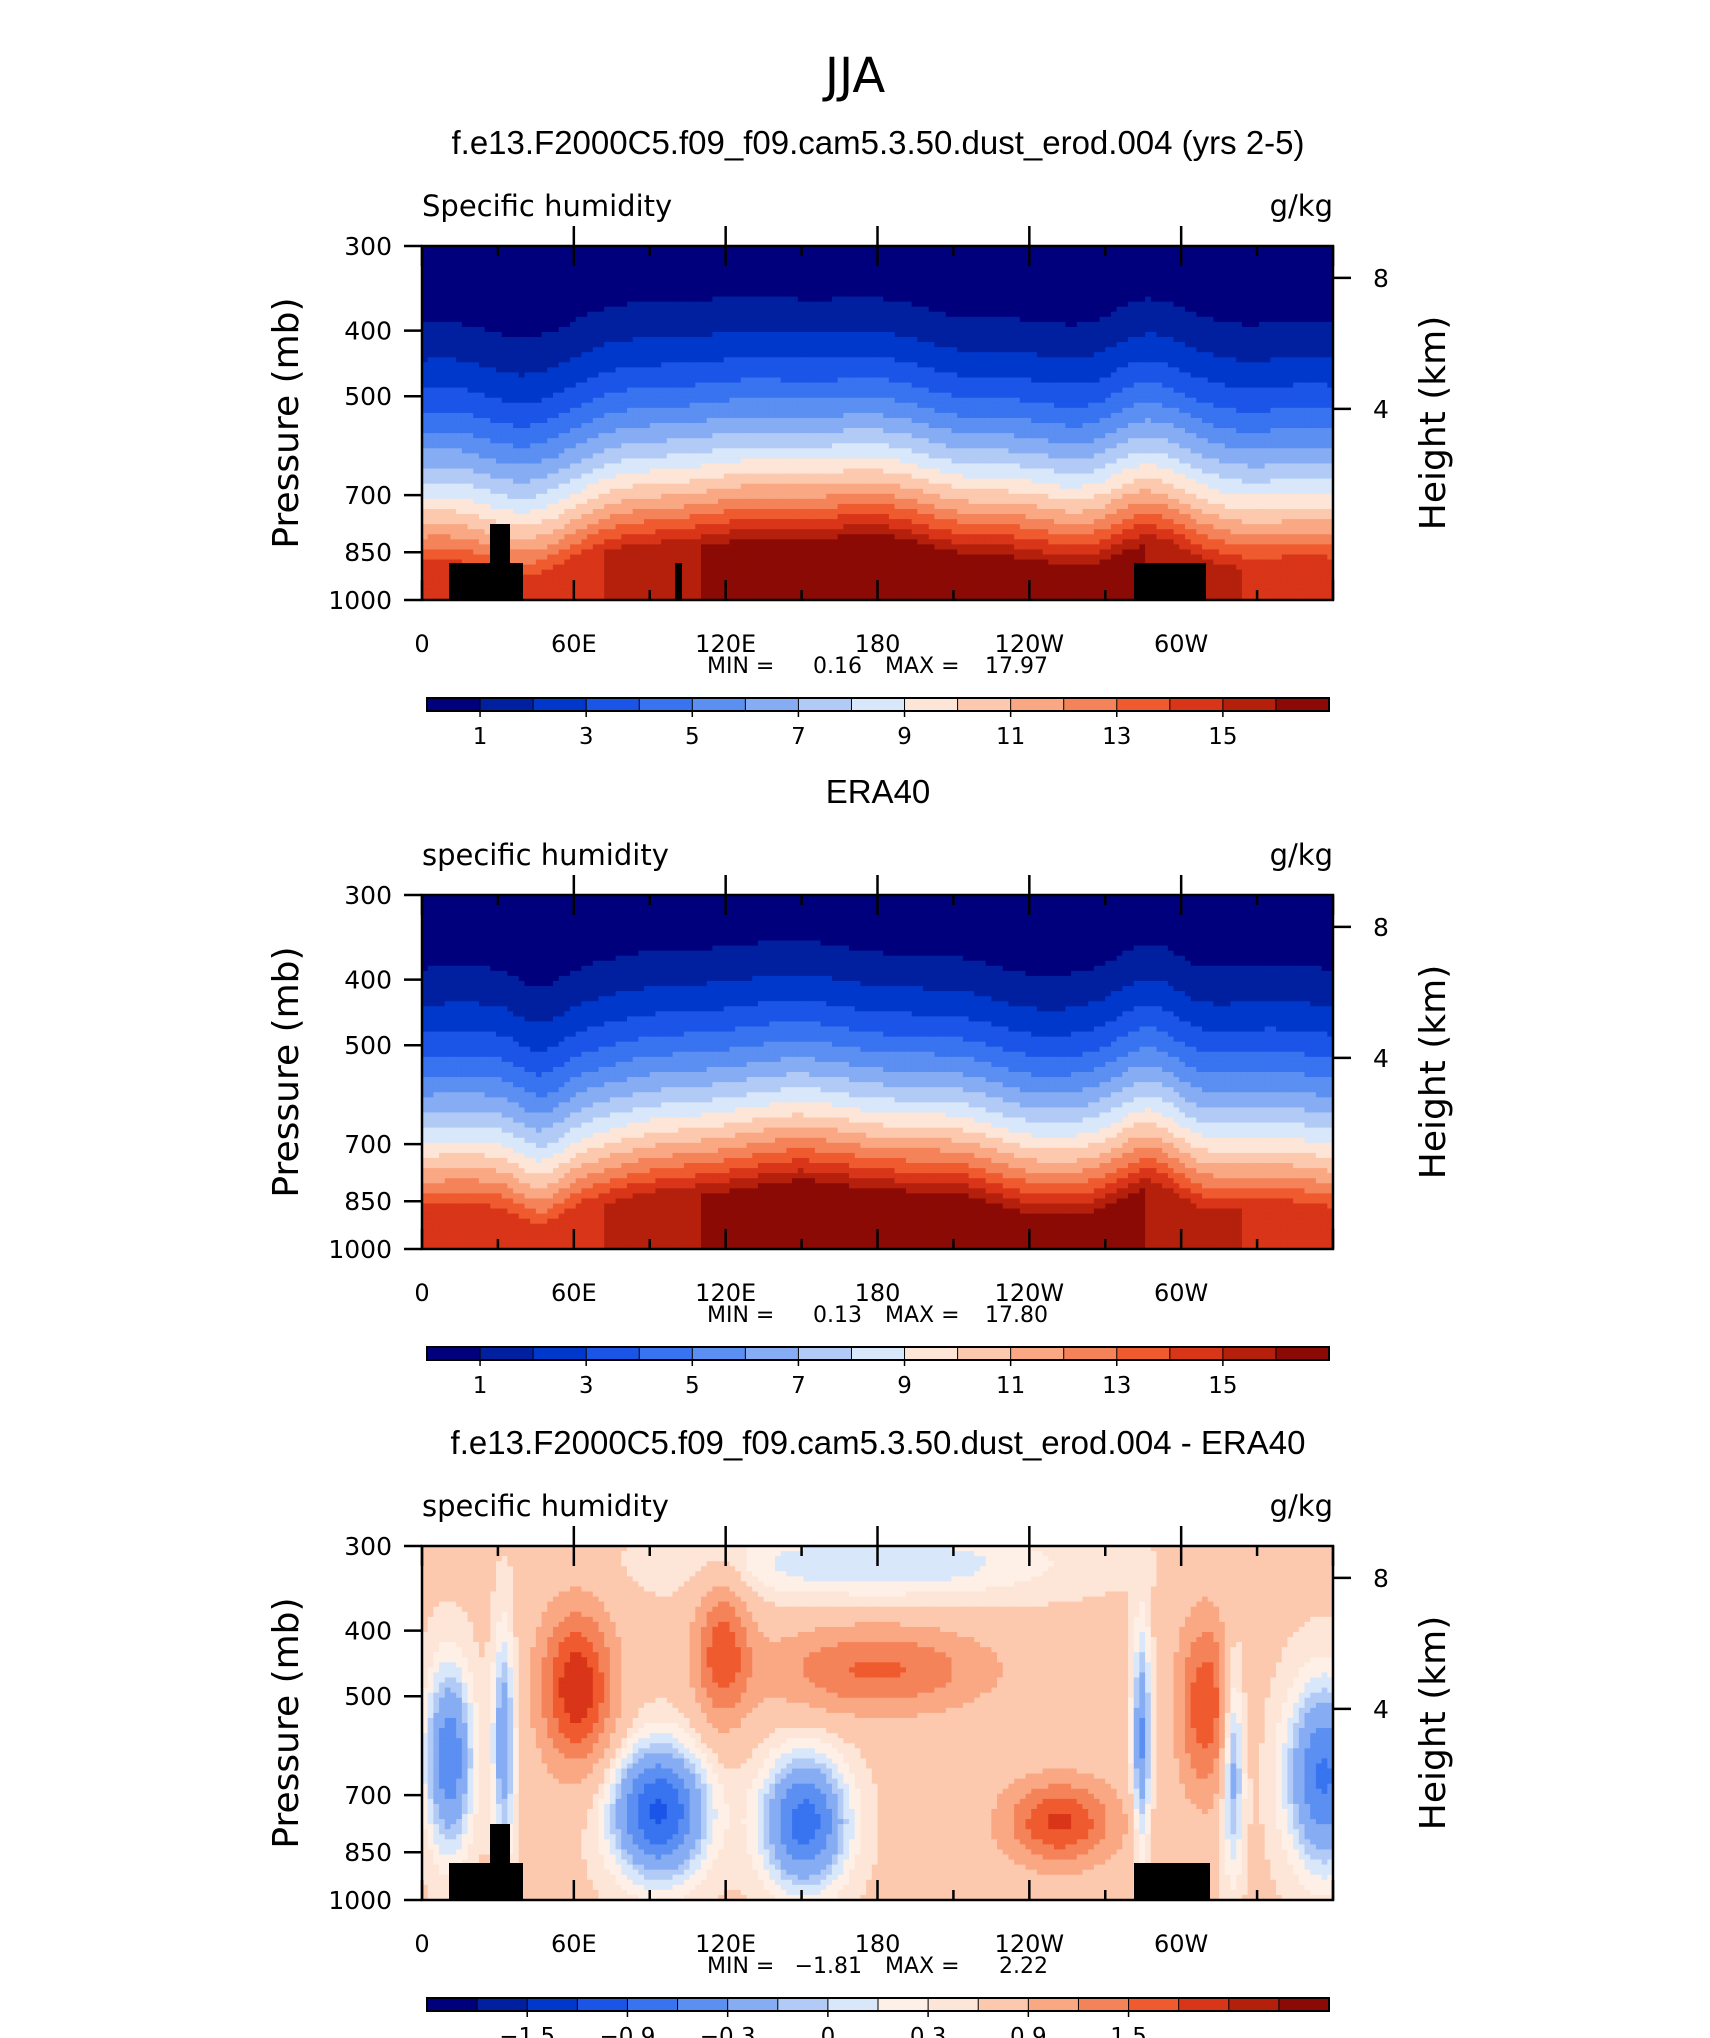  What do you see at coordinates (1116, 737) in the screenshot?
I see `colorbar-label: 13` at bounding box center [1116, 737].